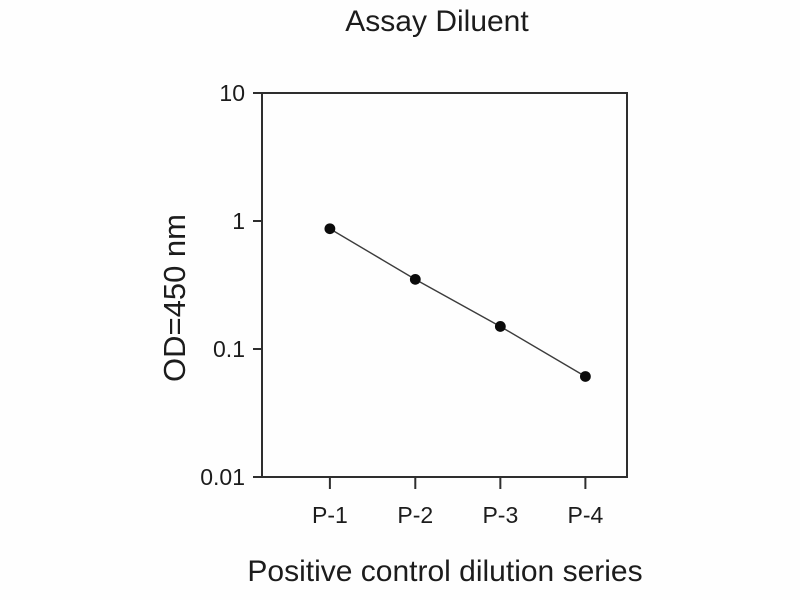 The height and width of the screenshot is (600, 800). Describe the element at coordinates (500, 515) in the screenshot. I see `x-tick-label: P-3` at that location.